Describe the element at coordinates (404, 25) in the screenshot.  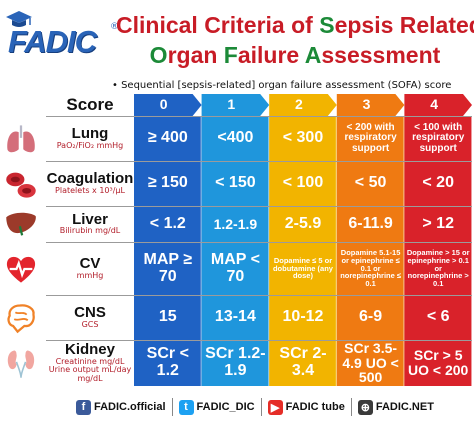
I see `title-segment: epsis Related` at that location.